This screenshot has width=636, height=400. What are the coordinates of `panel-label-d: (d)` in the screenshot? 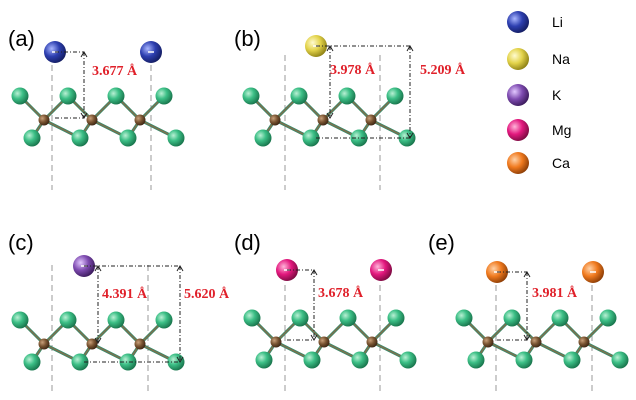 It's located at (247, 242).